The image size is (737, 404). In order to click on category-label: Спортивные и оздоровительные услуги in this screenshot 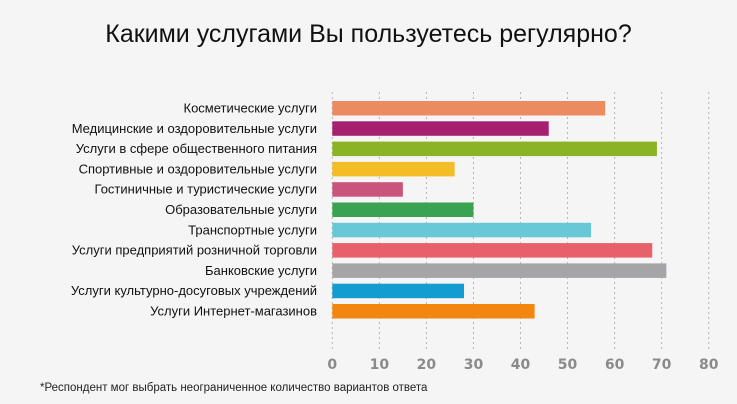, I will do `click(198, 168)`.